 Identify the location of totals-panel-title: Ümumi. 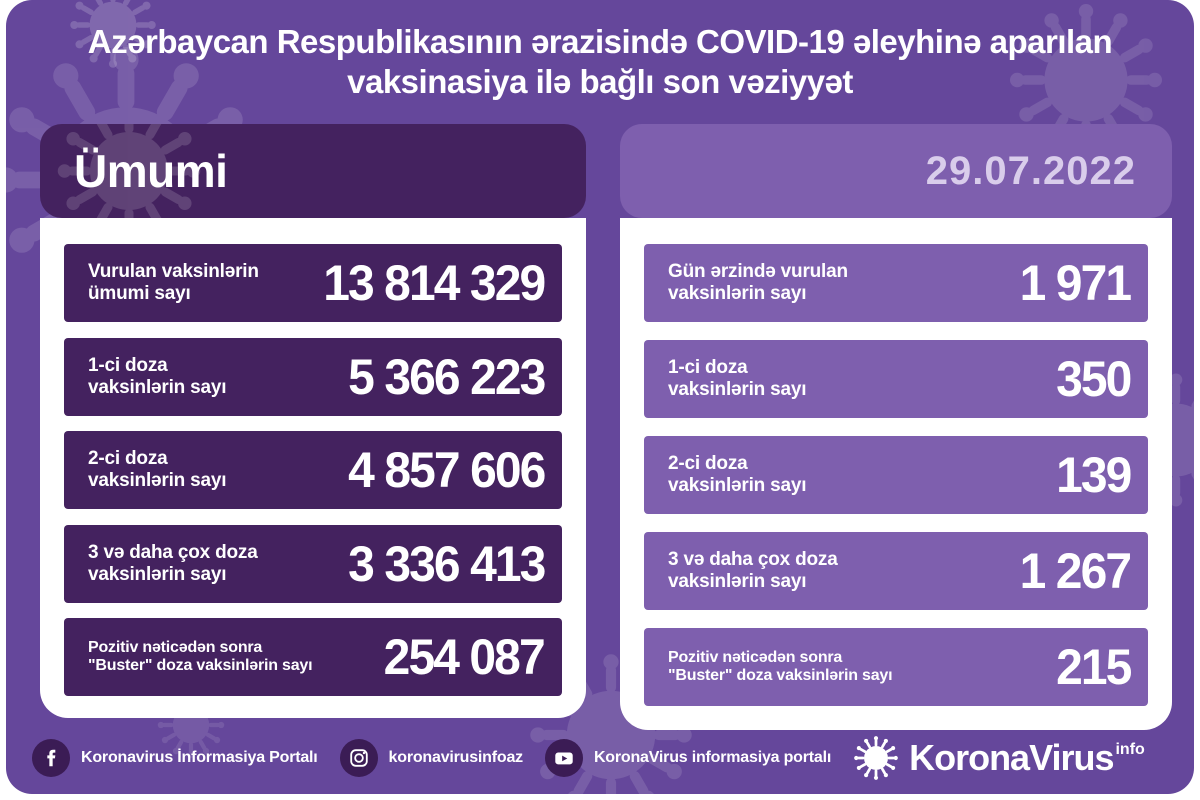
(151, 171).